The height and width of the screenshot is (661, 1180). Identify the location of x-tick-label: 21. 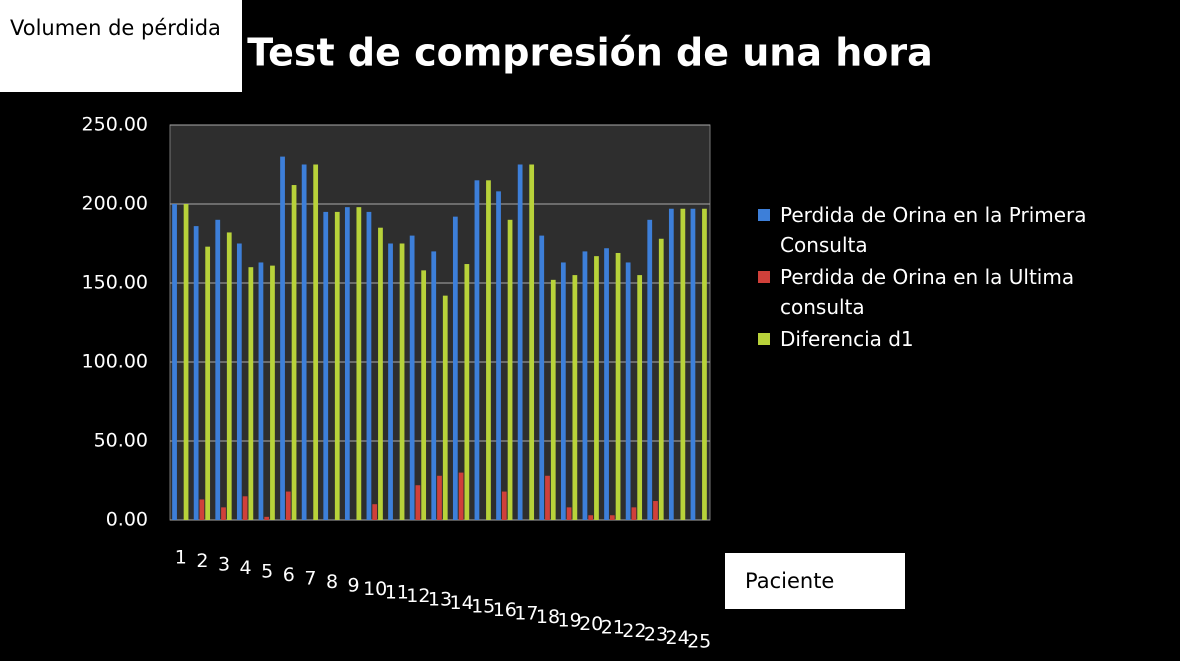
(613, 628).